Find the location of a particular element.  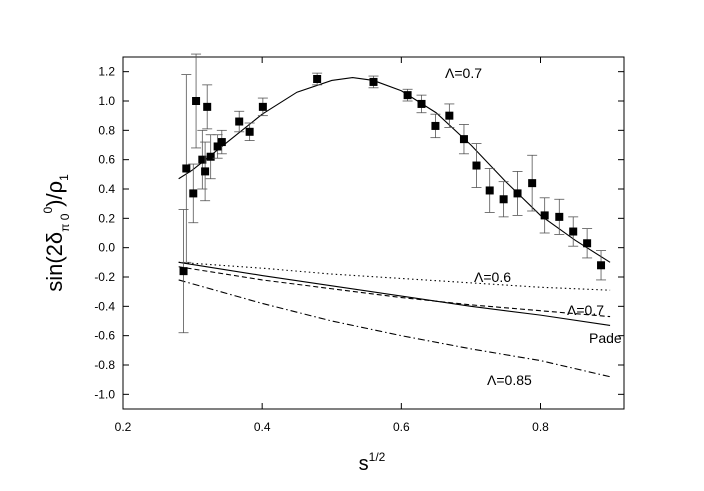

y-tick-label: 1.0 is located at coordinates (106, 101).